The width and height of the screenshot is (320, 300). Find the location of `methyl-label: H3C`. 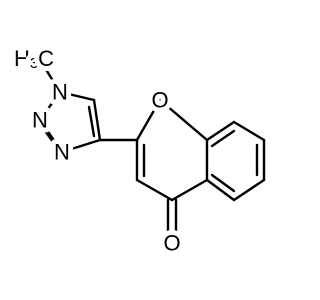

methyl-label: H3C is located at coordinates (34, 59).